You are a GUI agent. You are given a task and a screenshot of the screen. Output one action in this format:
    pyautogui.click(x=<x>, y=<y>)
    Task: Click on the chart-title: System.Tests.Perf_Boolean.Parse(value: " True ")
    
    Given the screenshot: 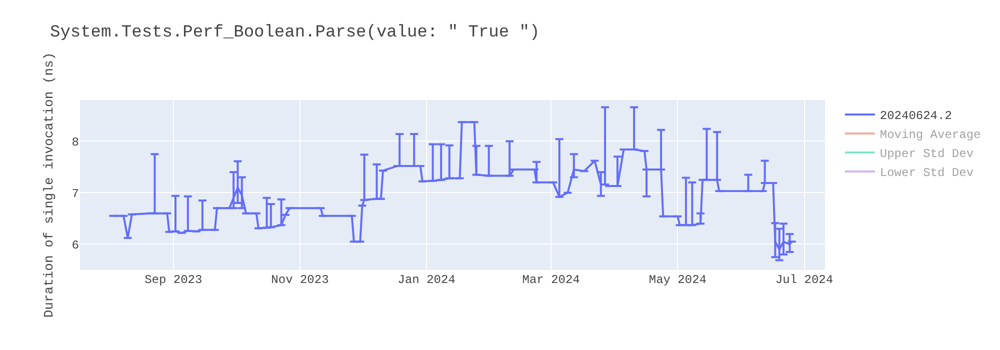 What is the action you would take?
    pyautogui.click(x=295, y=32)
    